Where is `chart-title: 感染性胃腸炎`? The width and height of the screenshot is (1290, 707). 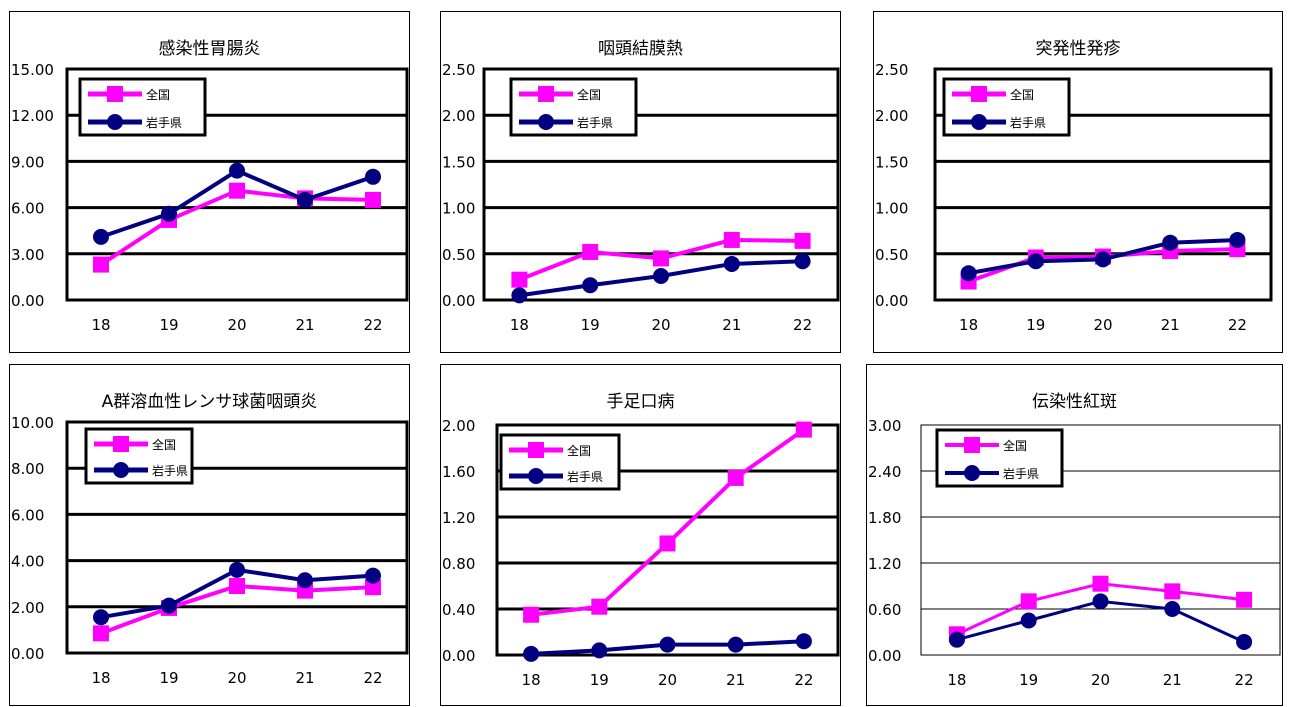
chart-title: 感染性胃腸炎 is located at coordinates (209, 49).